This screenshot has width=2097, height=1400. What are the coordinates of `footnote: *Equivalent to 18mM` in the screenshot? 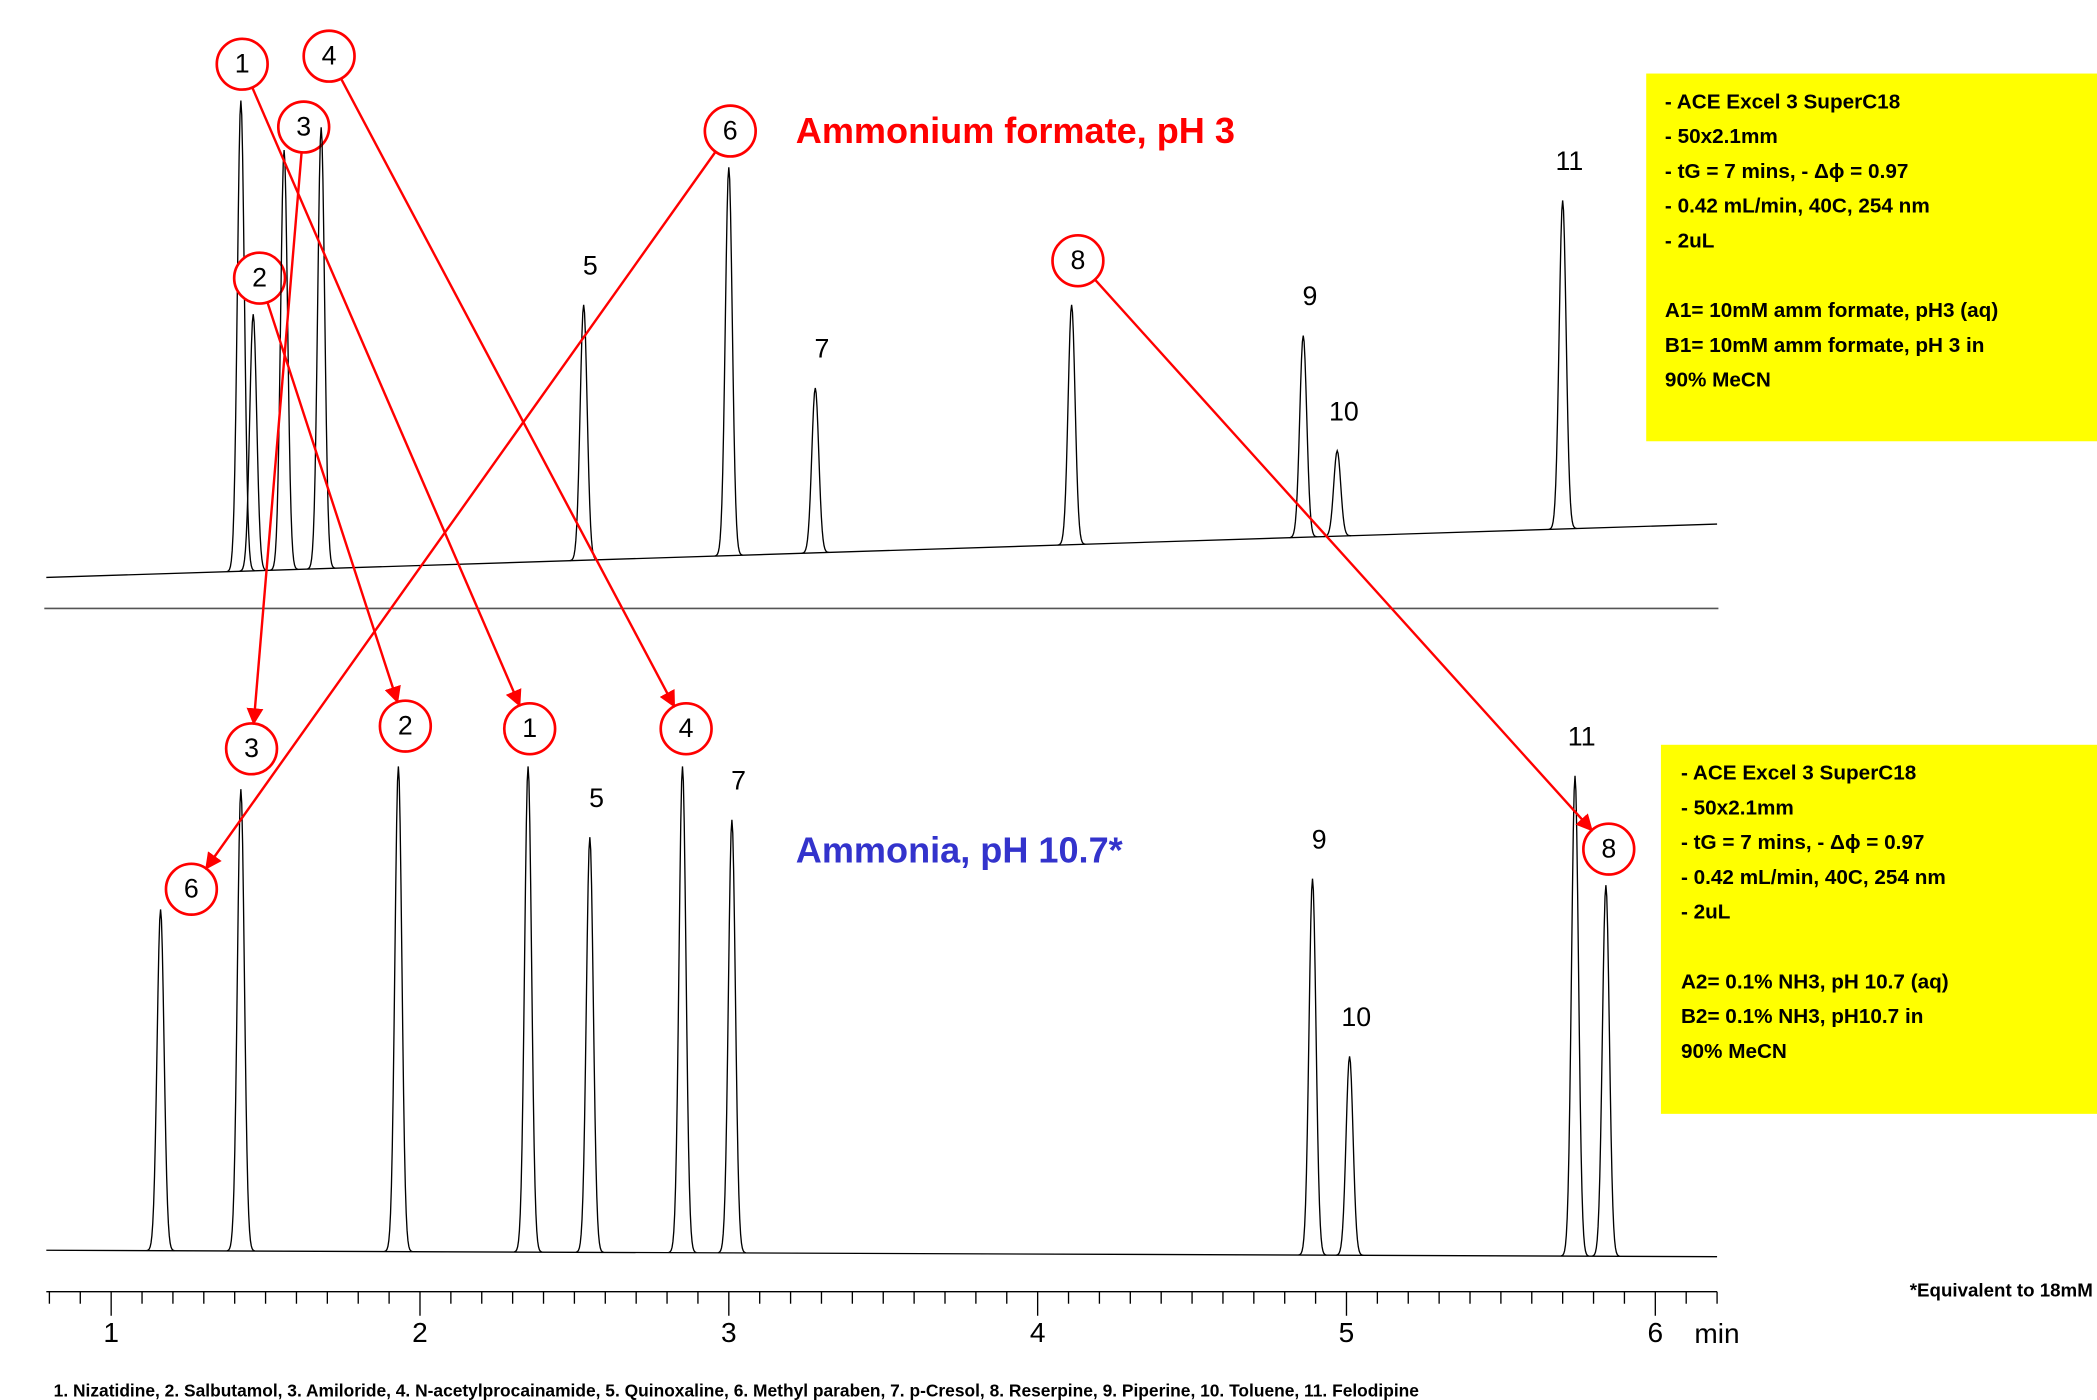 It's located at (2001, 1290).